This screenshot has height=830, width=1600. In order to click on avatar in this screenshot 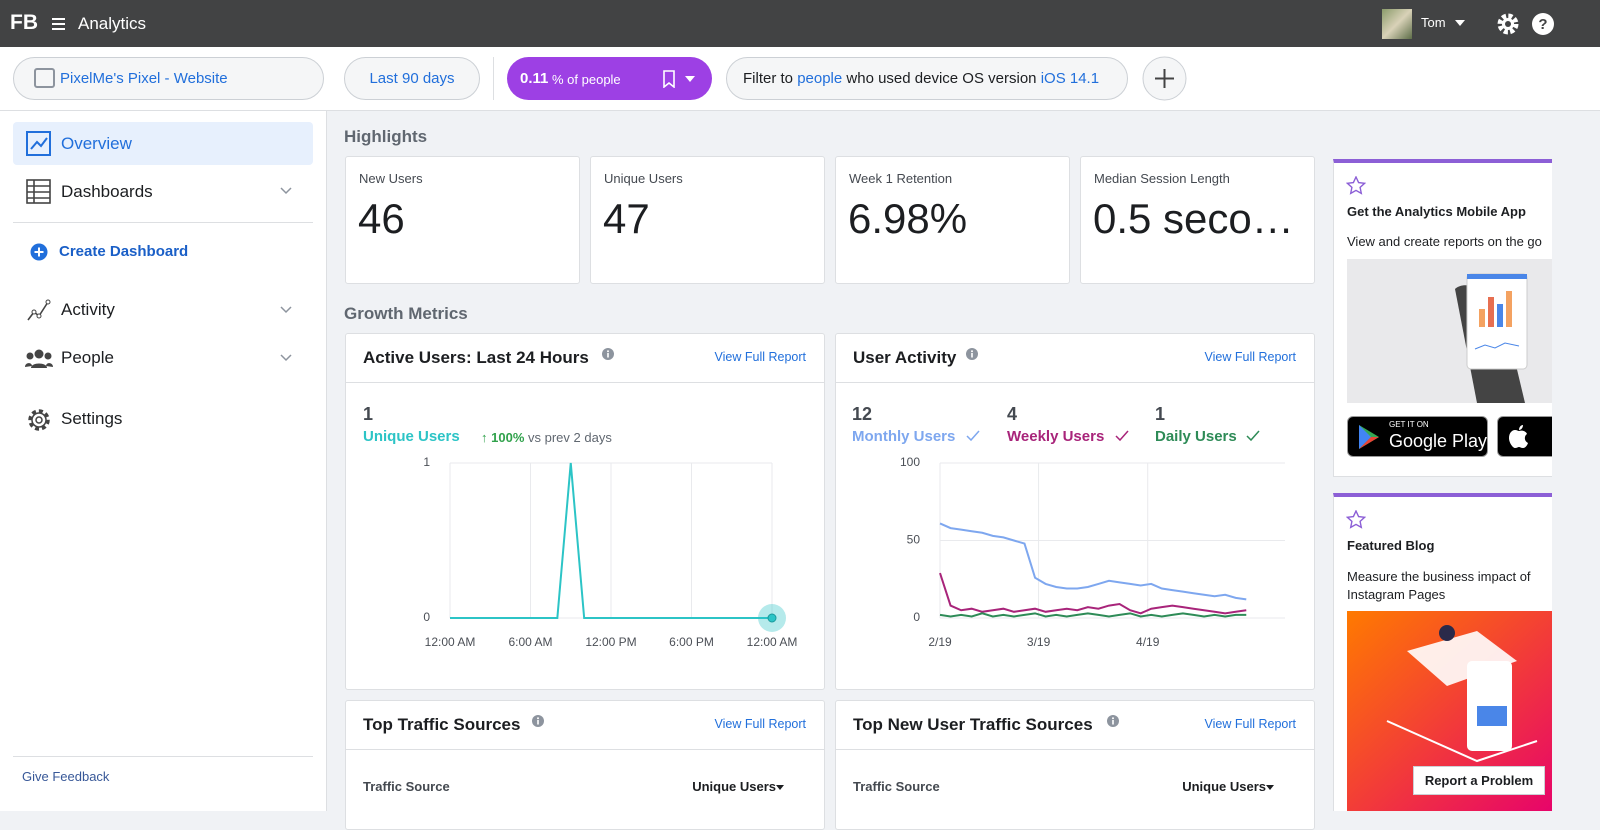, I will do `click(1397, 24)`.